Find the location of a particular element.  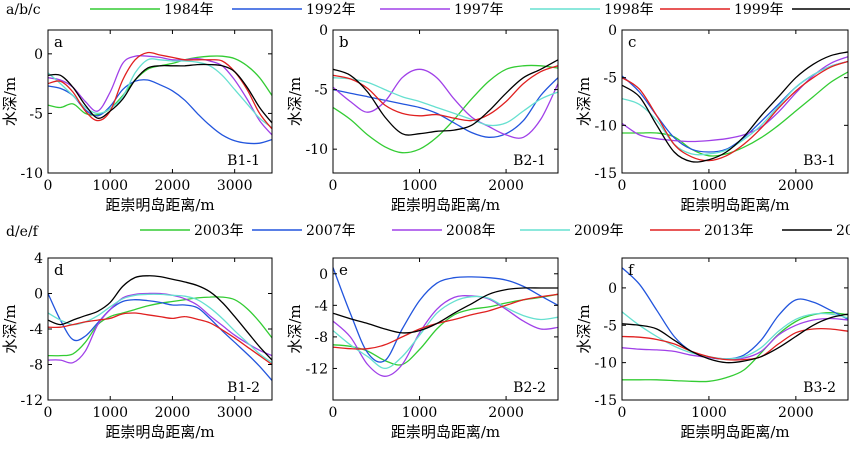

y-axis-label-f: 水深/m is located at coordinates (584, 328).